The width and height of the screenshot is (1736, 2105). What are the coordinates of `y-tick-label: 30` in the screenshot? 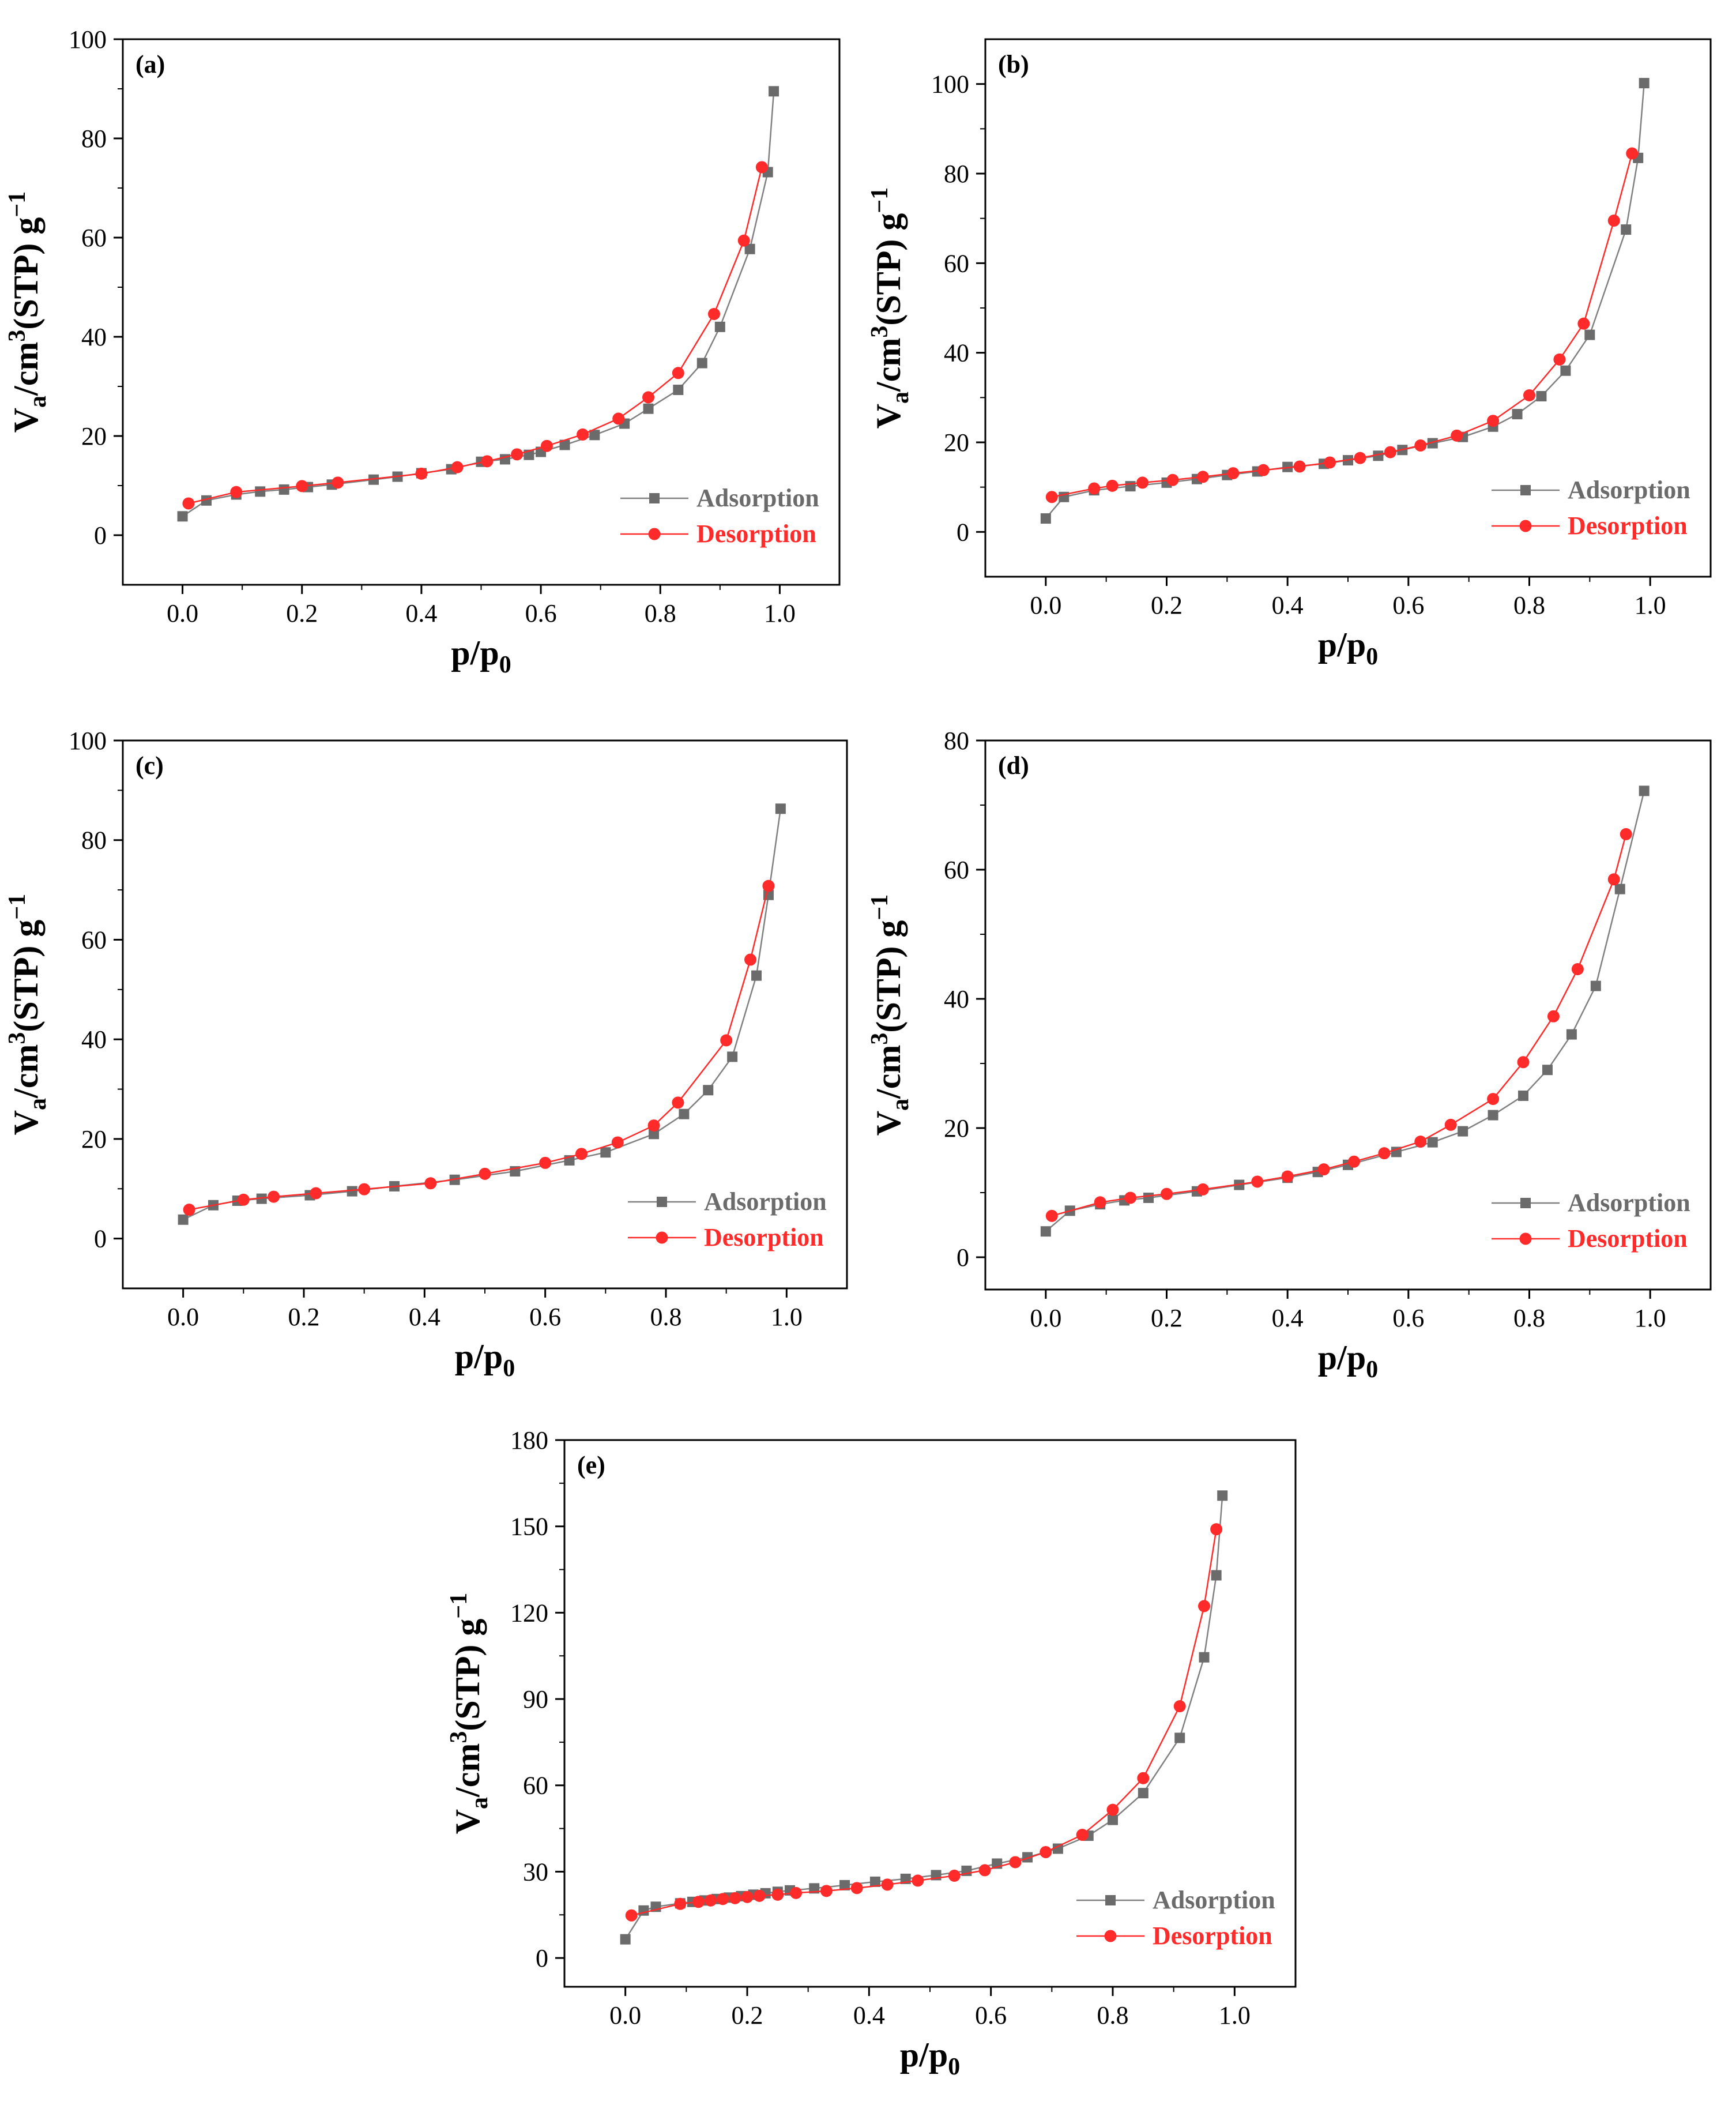 It's located at (535, 1872).